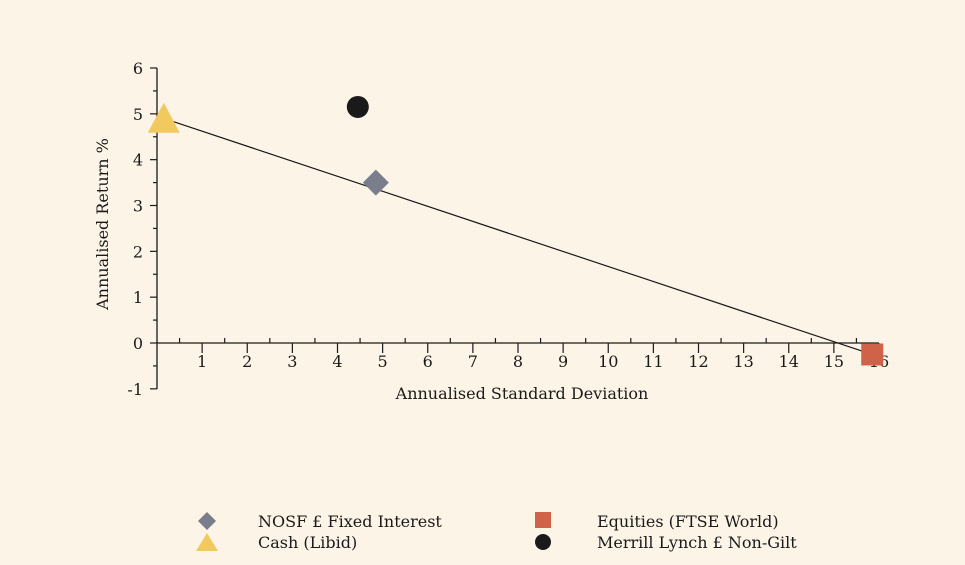 This screenshot has height=565, width=965. I want to click on x-axis-label: Annualised Standard Deviation, so click(522, 393).